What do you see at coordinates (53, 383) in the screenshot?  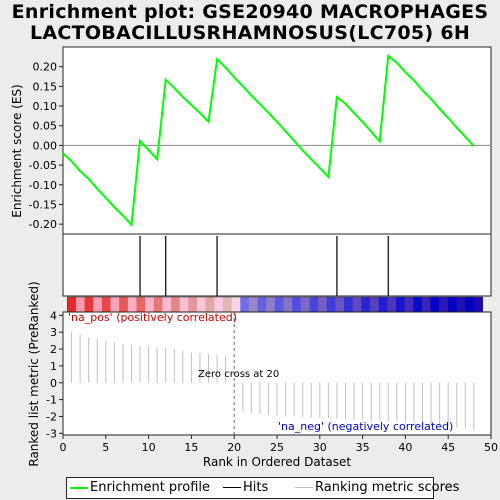 I see `metric-ytick-label: 0` at bounding box center [53, 383].